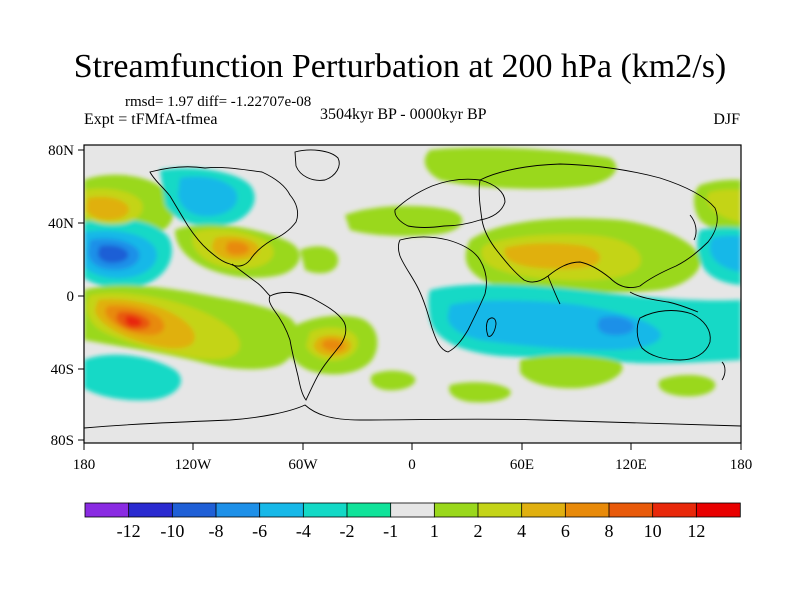 This screenshot has height=600, width=800. Describe the element at coordinates (307, 346) in the screenshot. I see `coast-south-america` at that location.